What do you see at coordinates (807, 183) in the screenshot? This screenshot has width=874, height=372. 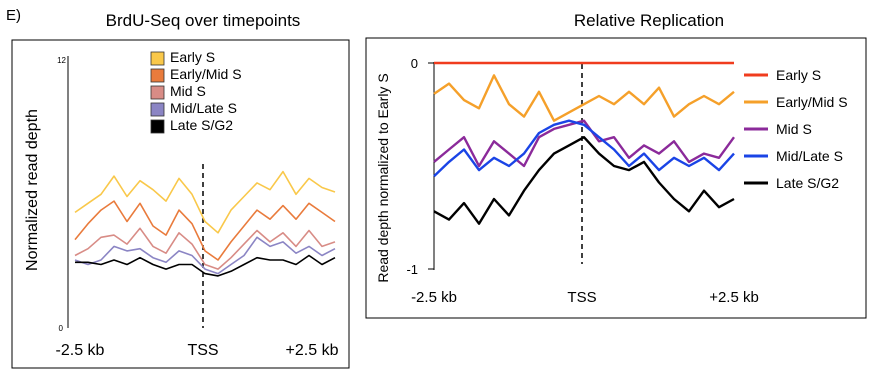 I see `chart2-legend-label-late-s-g2: Late S/G2` at bounding box center [807, 183].